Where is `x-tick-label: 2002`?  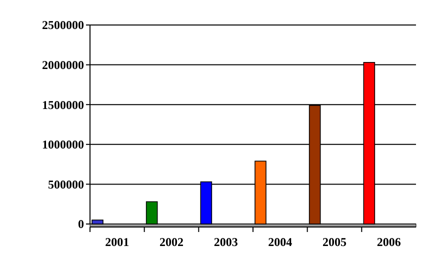 x-tick-label: 2002 is located at coordinates (172, 242).